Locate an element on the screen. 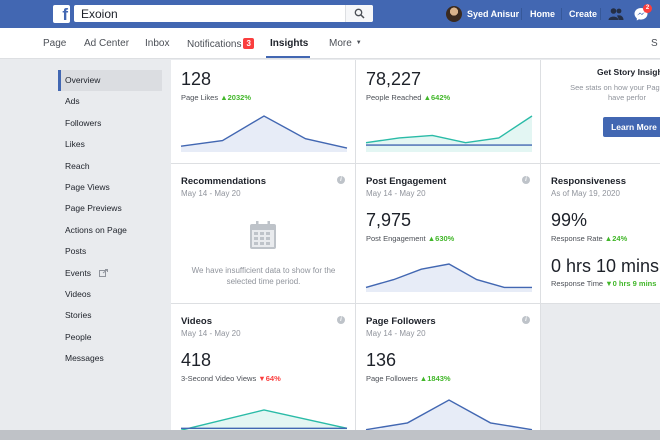 Image resolution: width=660 pixels, height=440 pixels. page-followers-area is located at coordinates (449, 416).